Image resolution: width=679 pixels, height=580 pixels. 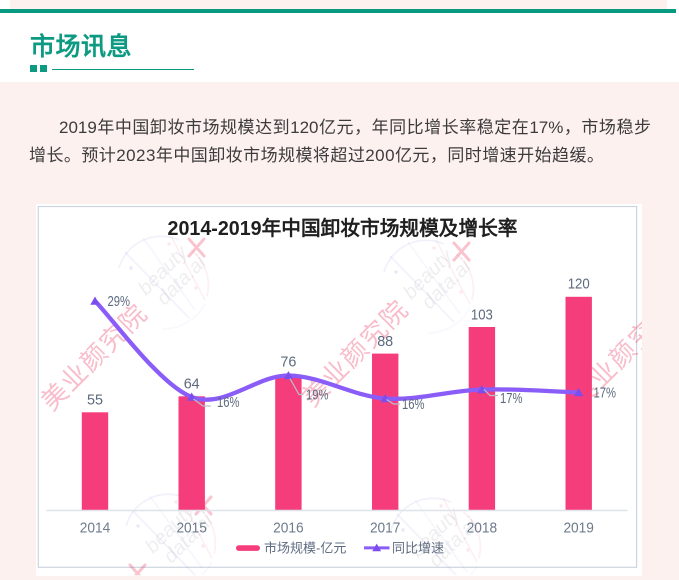 I want to click on svg-text: 市场规模-亿元, so click(x=305, y=548).